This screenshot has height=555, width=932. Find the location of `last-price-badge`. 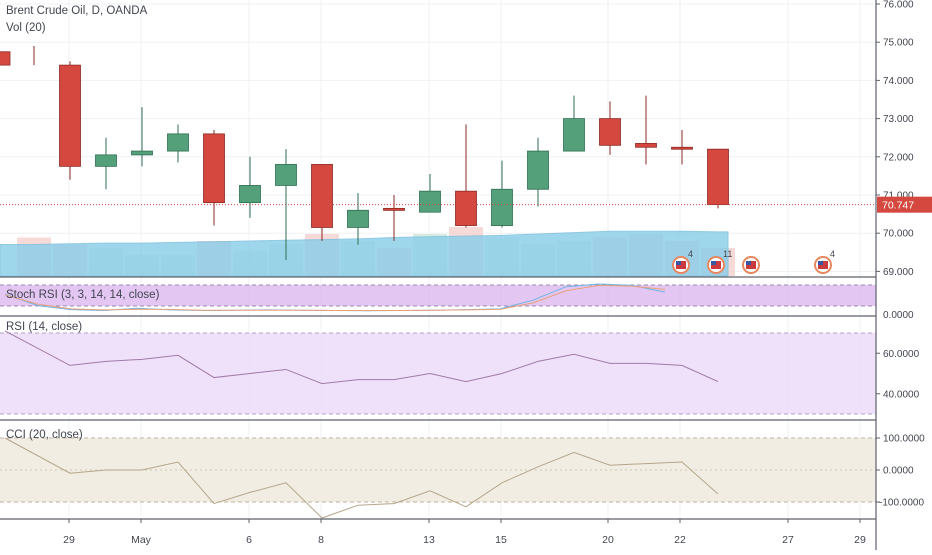

last-price-badge is located at coordinates (904, 204).